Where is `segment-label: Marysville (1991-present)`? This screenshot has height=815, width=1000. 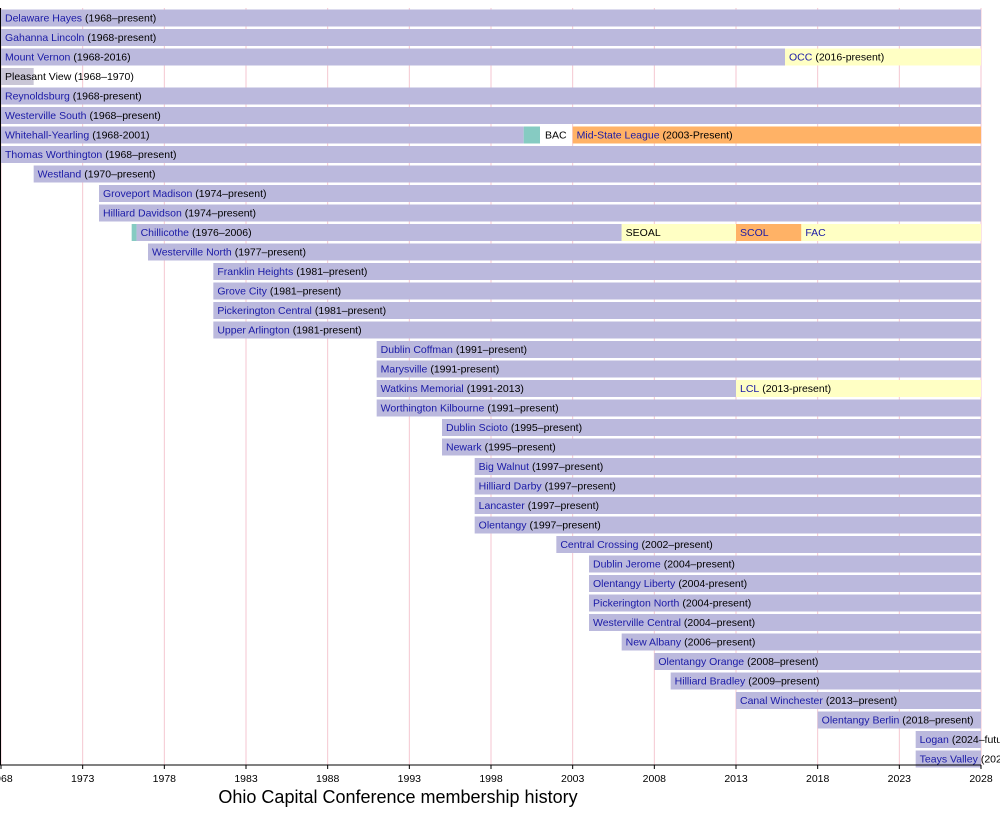
segment-label: Marysville (1991-present) is located at coordinates (440, 369).